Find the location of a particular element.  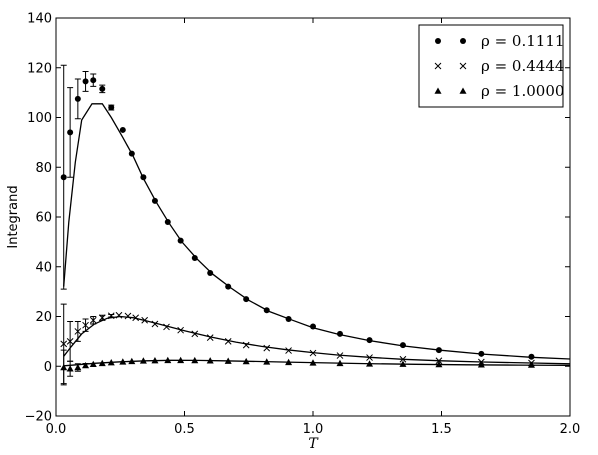

x-tick-label: 0.5 is located at coordinates (184, 429).